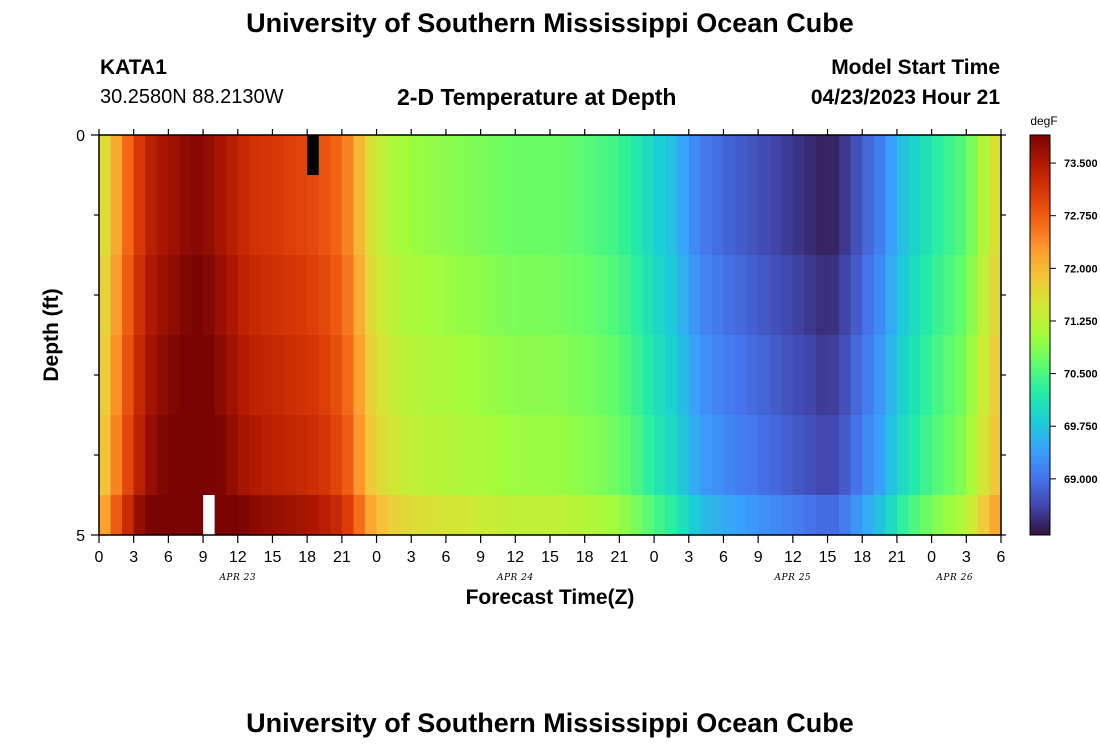  Describe the element at coordinates (515, 557) in the screenshot. I see `x-tick-label: 12` at that location.